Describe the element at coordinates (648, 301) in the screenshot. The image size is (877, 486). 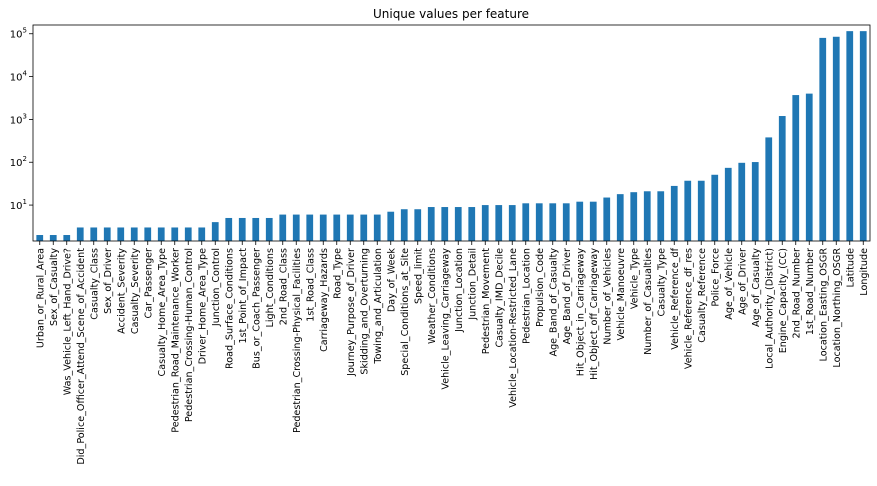
I see `x-tick-label: Number_of_Casualties` at that location.